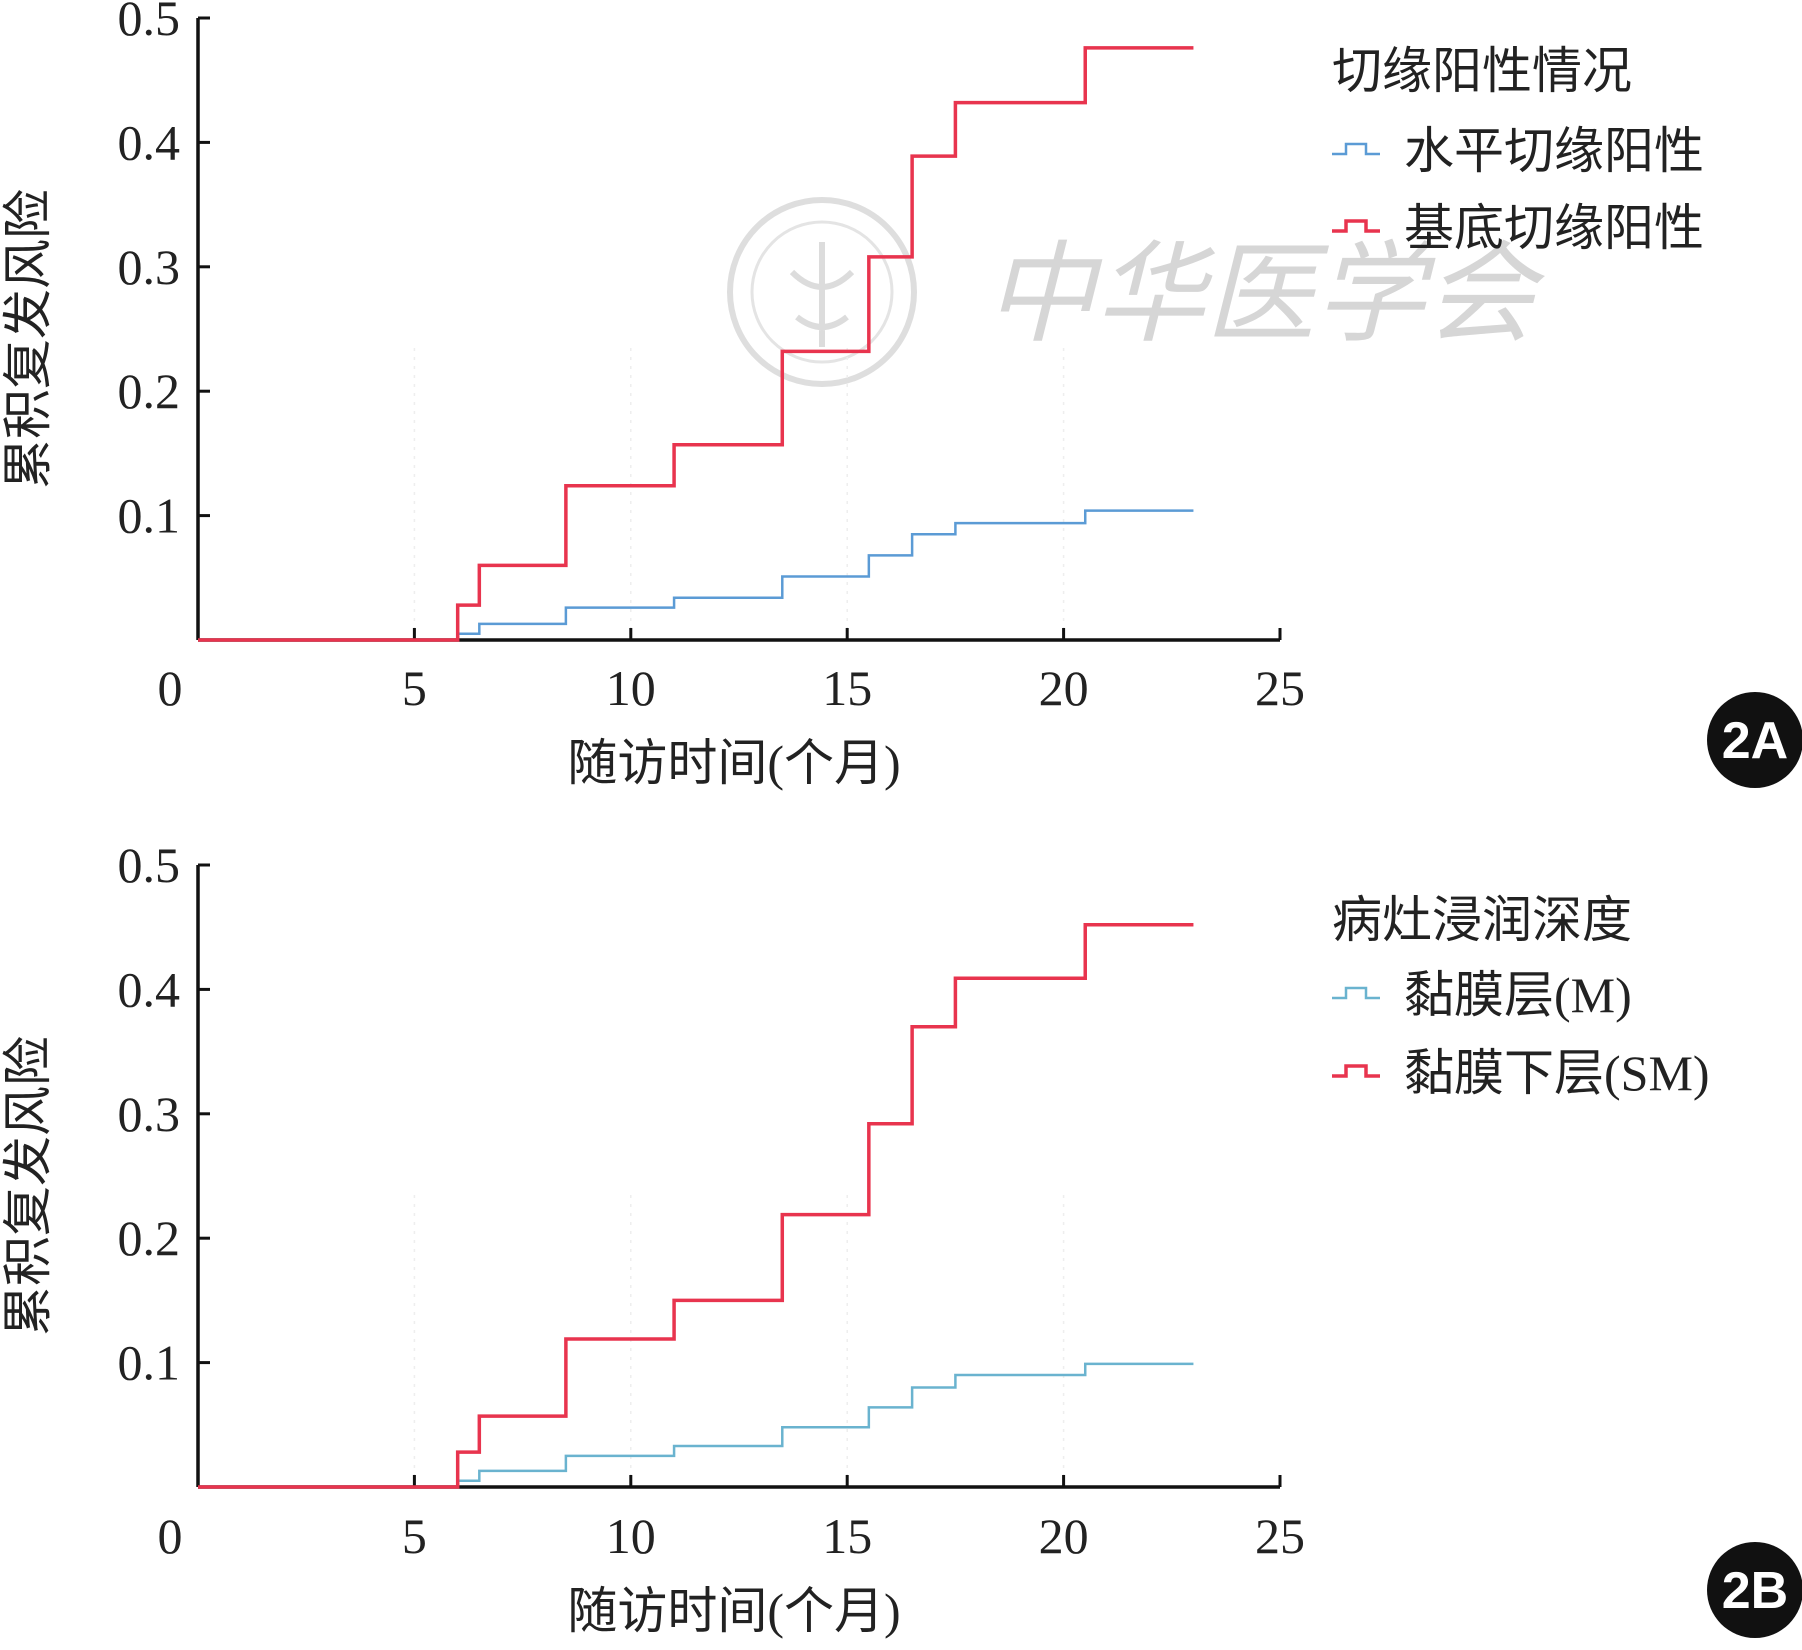  Describe the element at coordinates (822, 292) in the screenshot. I see `watermark-seal-icon` at that location.